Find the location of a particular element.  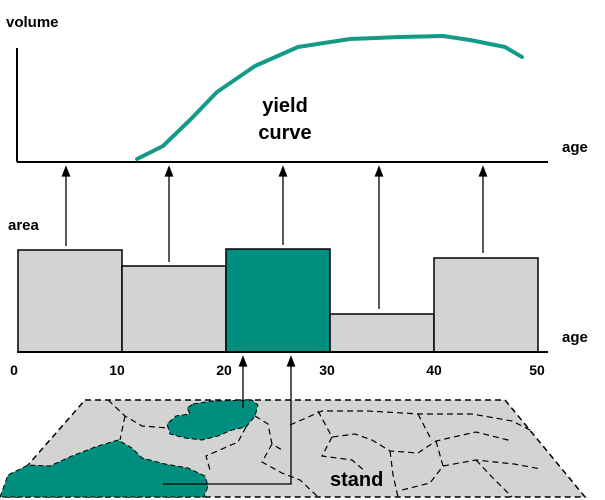

map-connectors is located at coordinates (229, 420).